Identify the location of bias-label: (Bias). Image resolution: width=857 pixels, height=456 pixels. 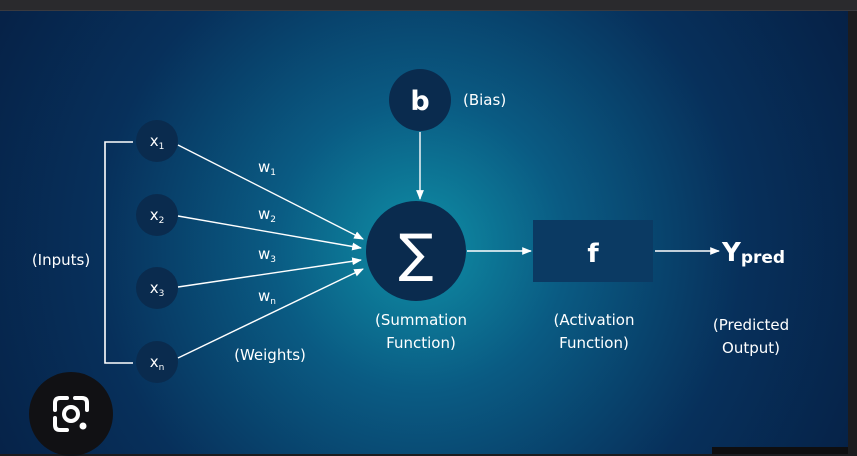
(484, 100).